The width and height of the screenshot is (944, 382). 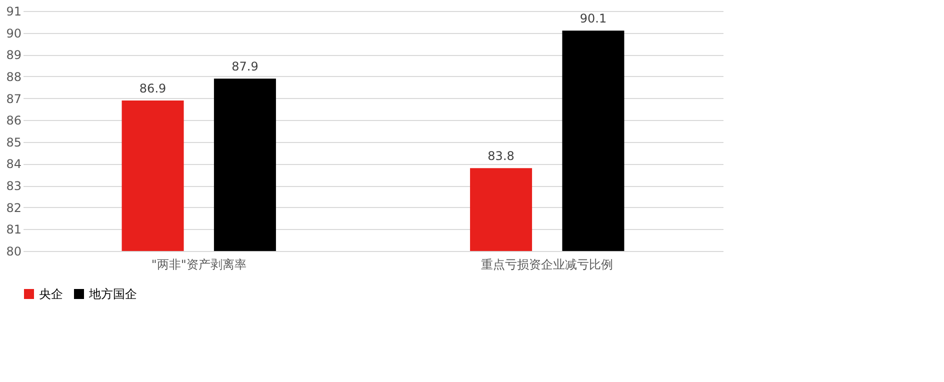 What do you see at coordinates (14, 229) in the screenshot?
I see `y-tick-label: 81` at bounding box center [14, 229].